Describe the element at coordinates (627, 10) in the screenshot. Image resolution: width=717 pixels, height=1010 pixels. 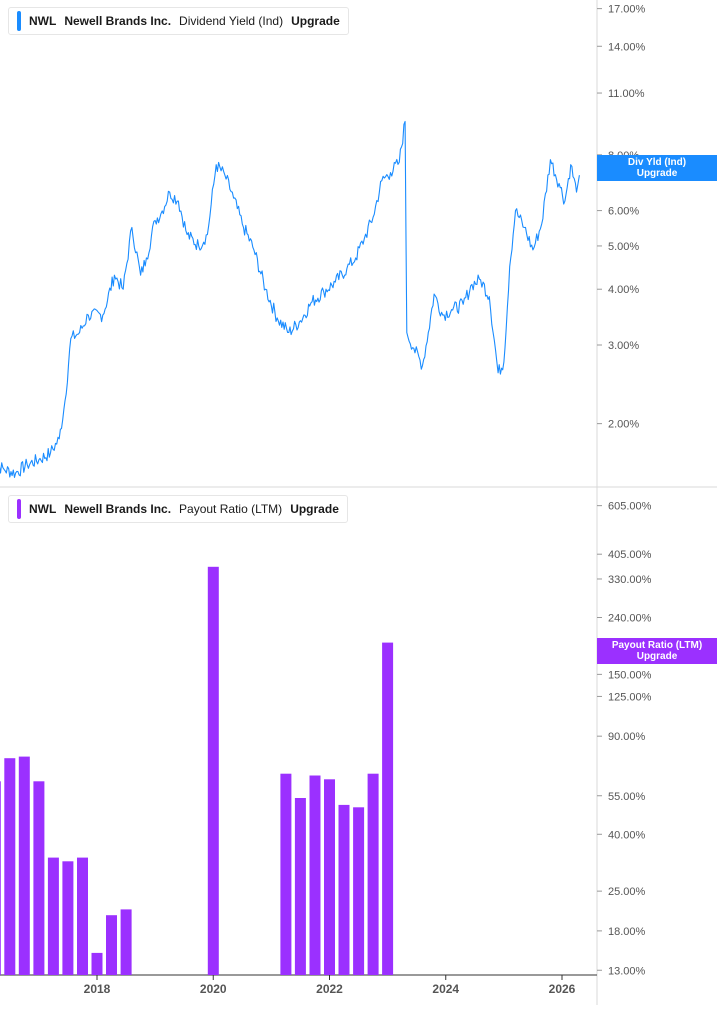
I see `y1-tick-label: 17.00%` at that location.